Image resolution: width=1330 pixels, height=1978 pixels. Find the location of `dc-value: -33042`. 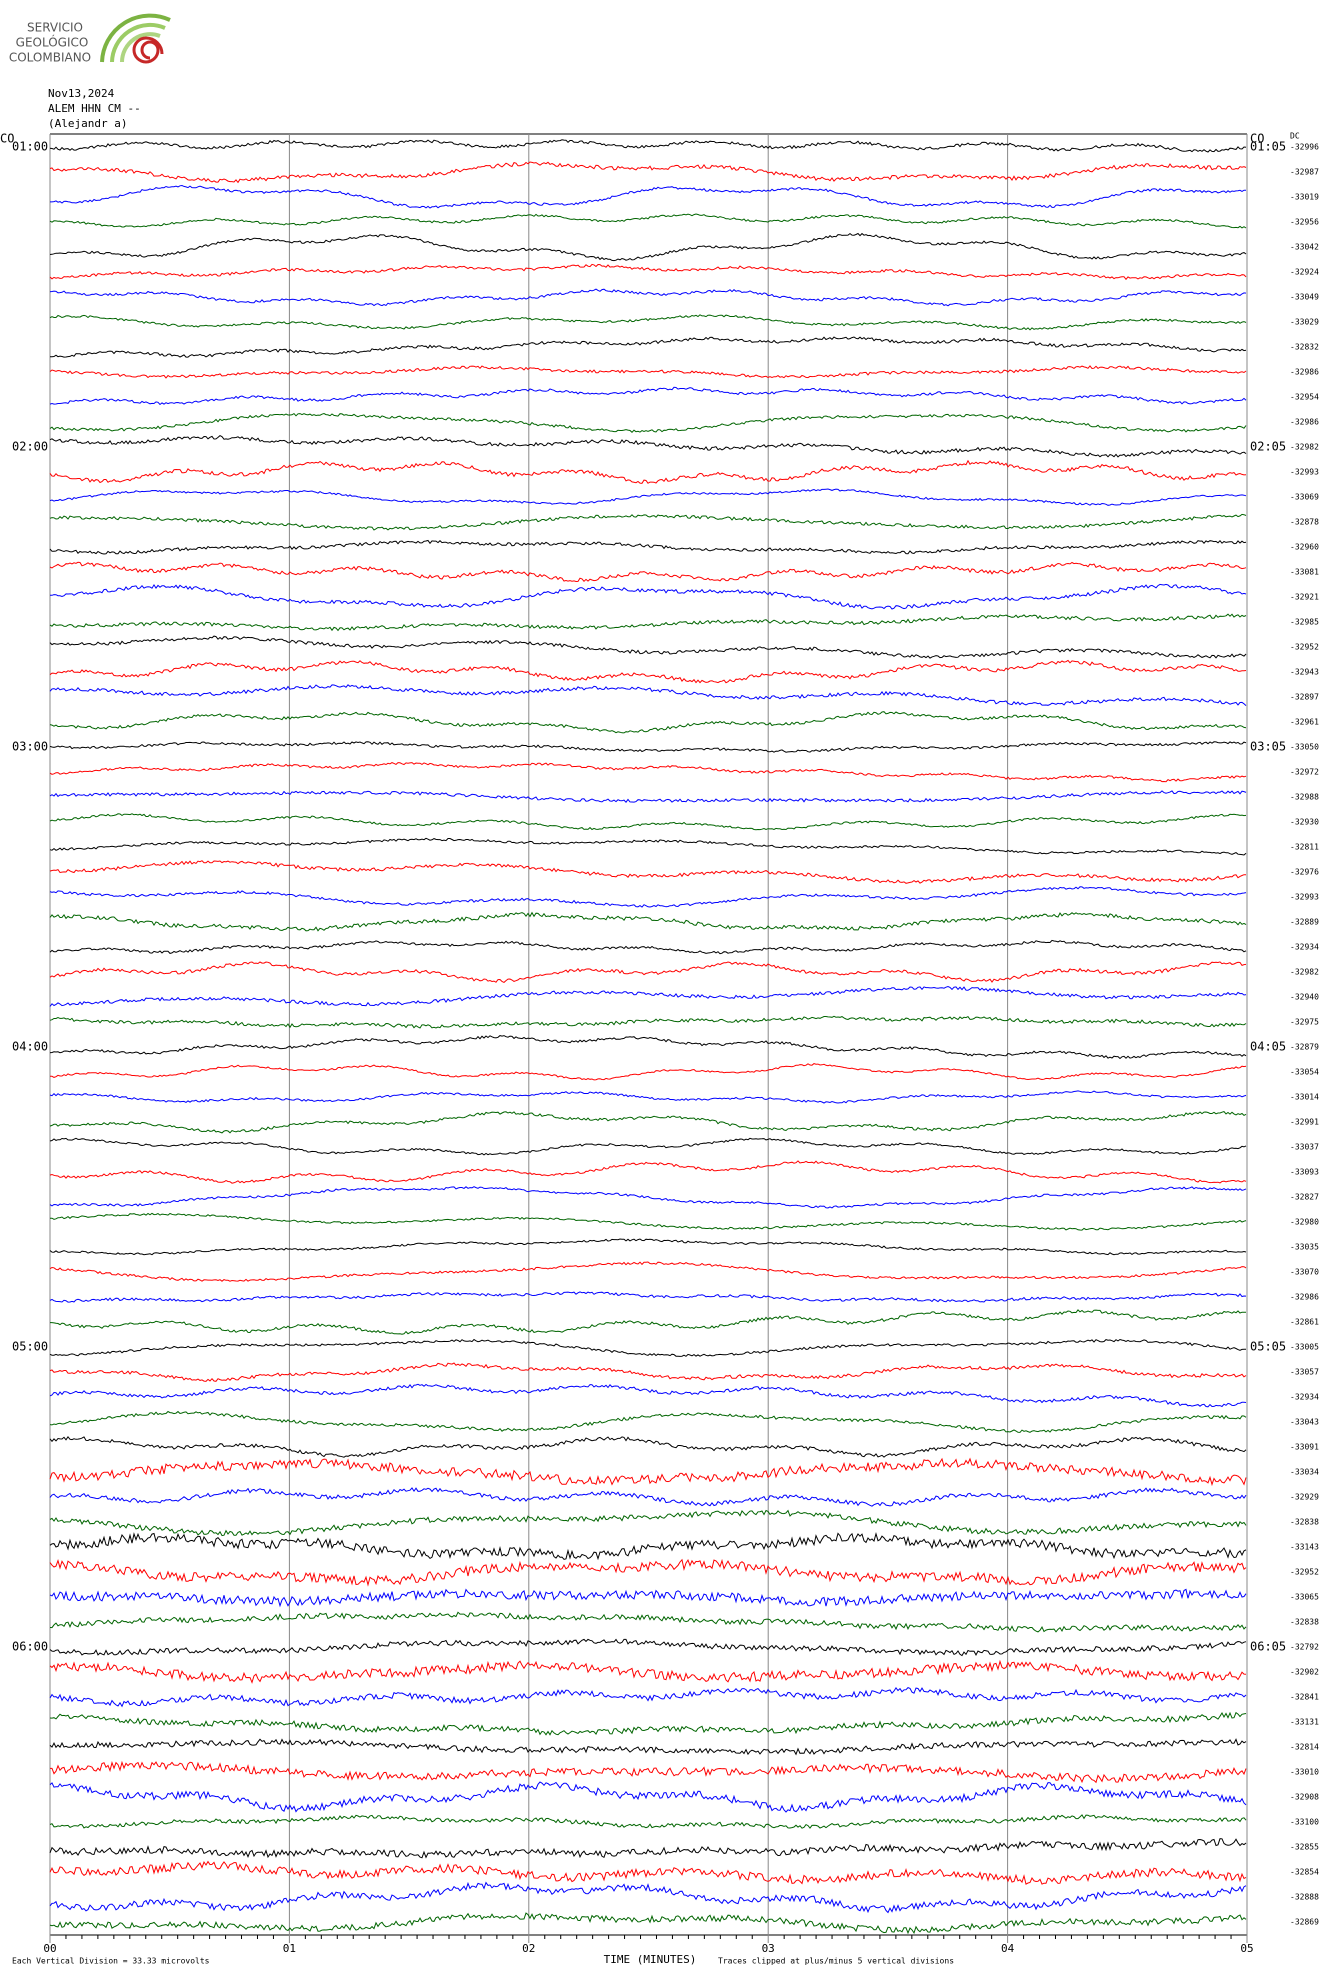

dc-value: -33042 is located at coordinates (1304, 247).